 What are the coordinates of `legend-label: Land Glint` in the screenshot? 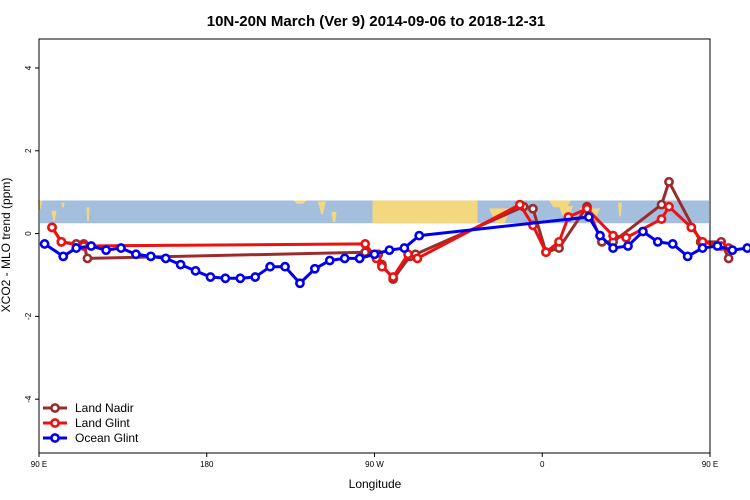 It's located at (102, 423).